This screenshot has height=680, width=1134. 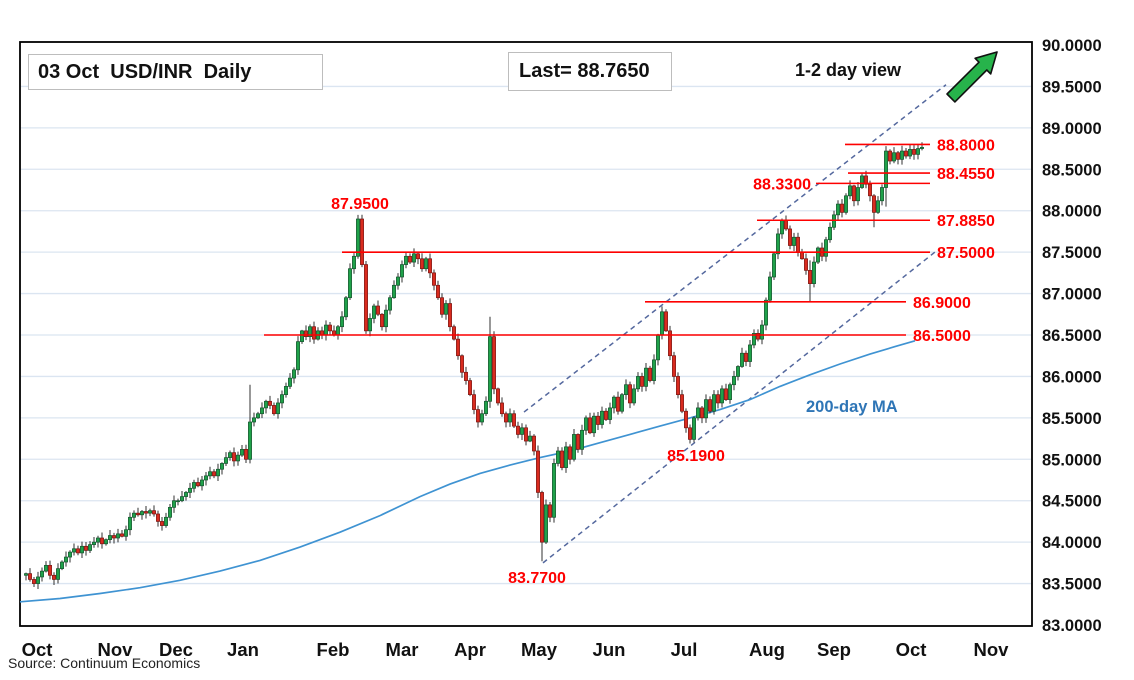 I want to click on ma-label: 200-day MA, so click(x=852, y=407).